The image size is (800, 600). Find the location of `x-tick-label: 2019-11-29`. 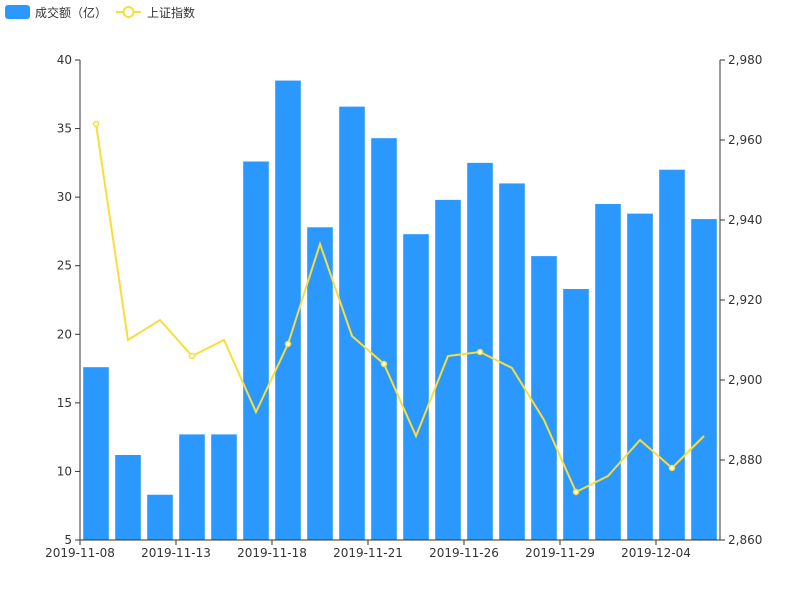

x-tick-label: 2019-11-29 is located at coordinates (560, 553).